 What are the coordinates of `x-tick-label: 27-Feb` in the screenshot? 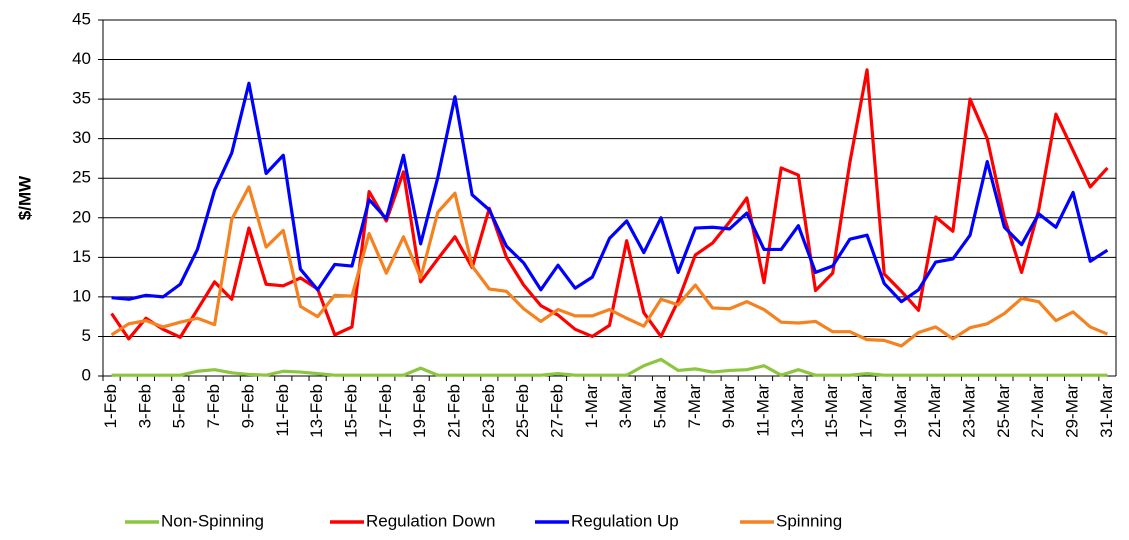 It's located at (556, 411).